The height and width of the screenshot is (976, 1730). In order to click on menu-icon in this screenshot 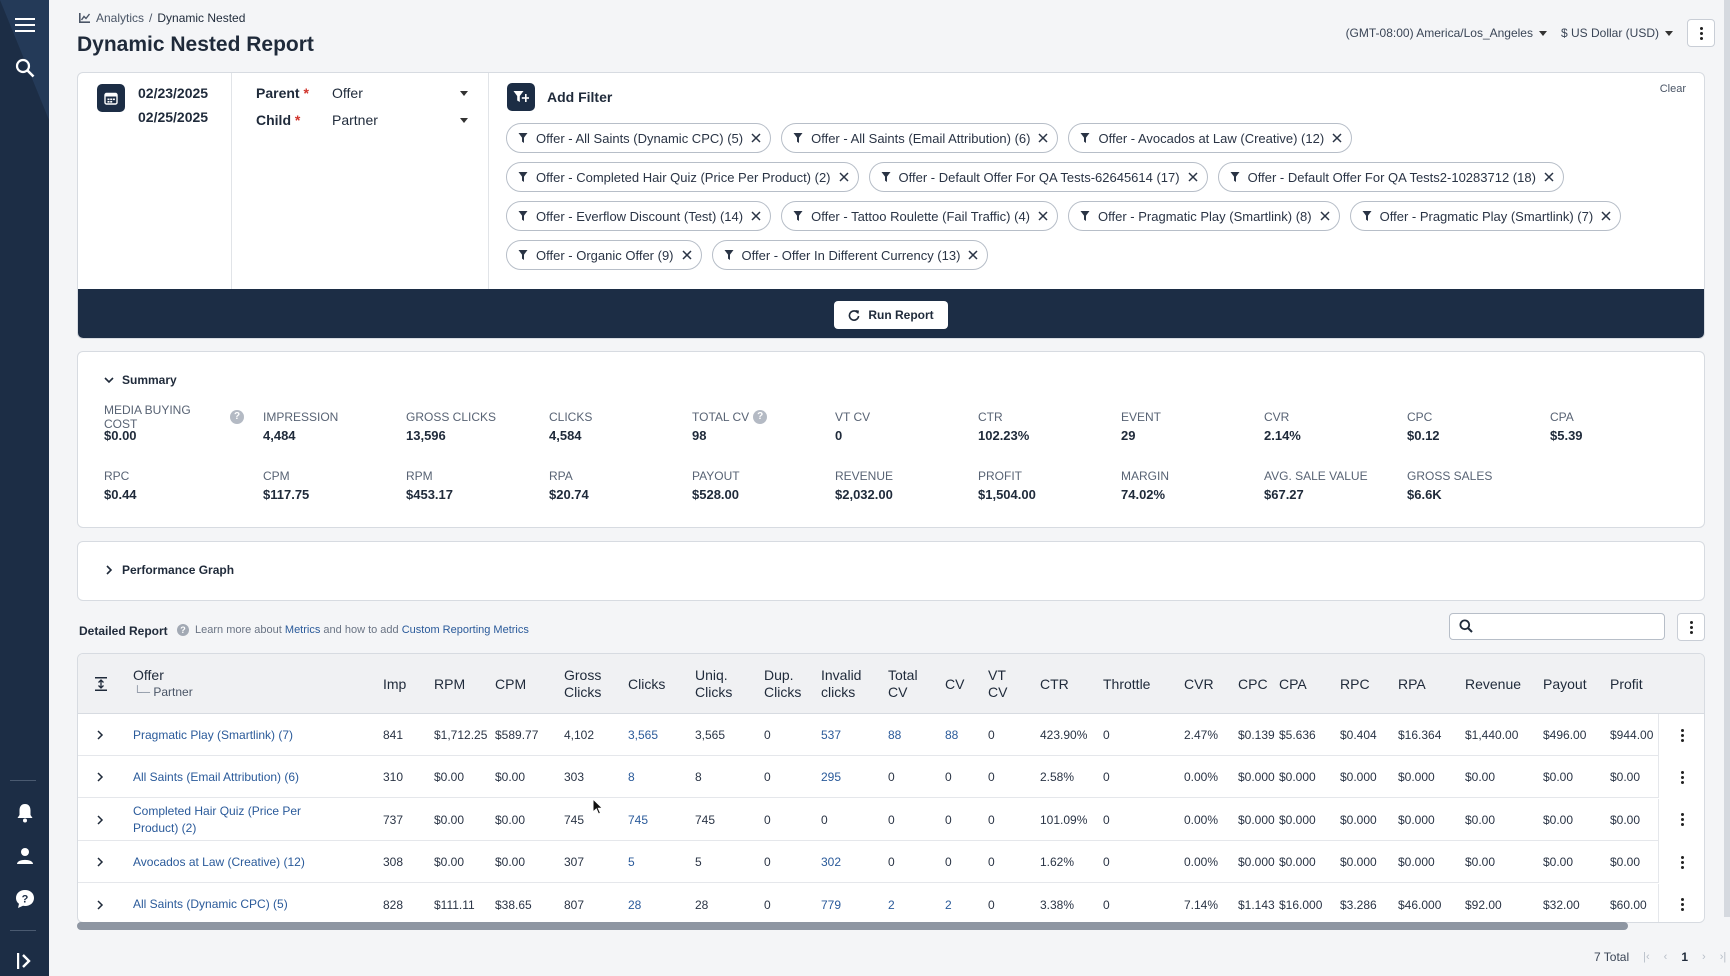, I will do `click(24, 25)`.